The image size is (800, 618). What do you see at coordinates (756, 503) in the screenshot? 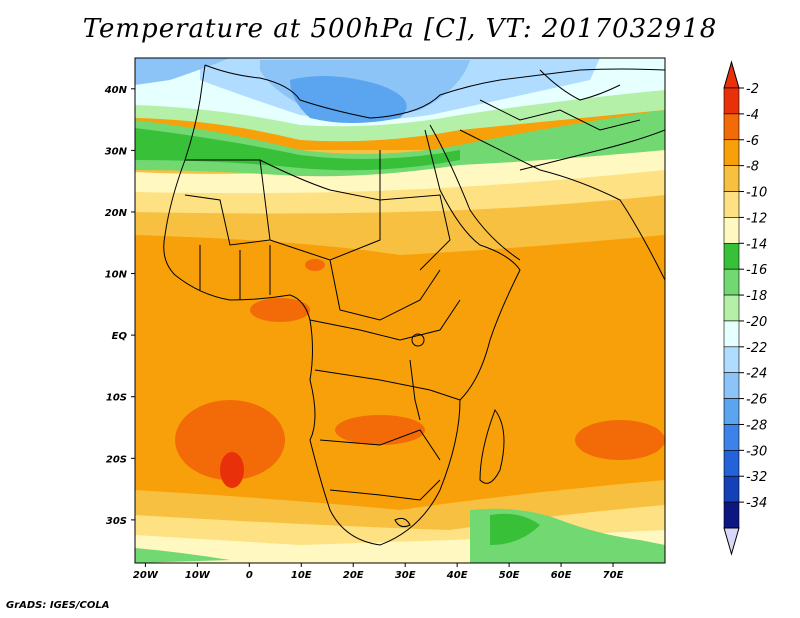
I see `colorbar-label: -34` at bounding box center [756, 503].